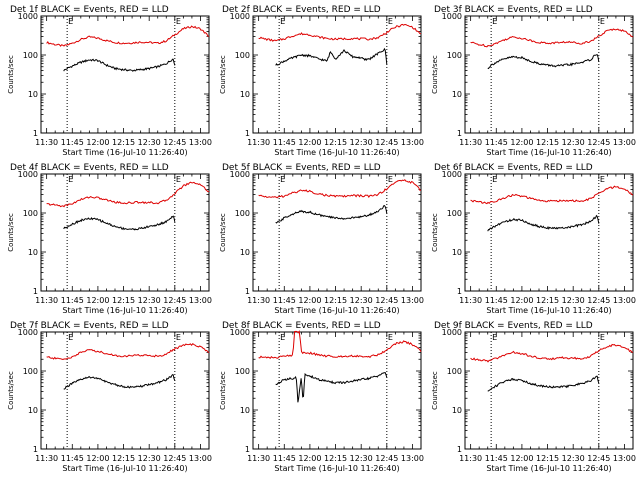 The width and height of the screenshot is (640, 480). What do you see at coordinates (89, 10) in the screenshot?
I see `plot-title: Det 1f BLACK = Events, RED = LLD` at bounding box center [89, 10].